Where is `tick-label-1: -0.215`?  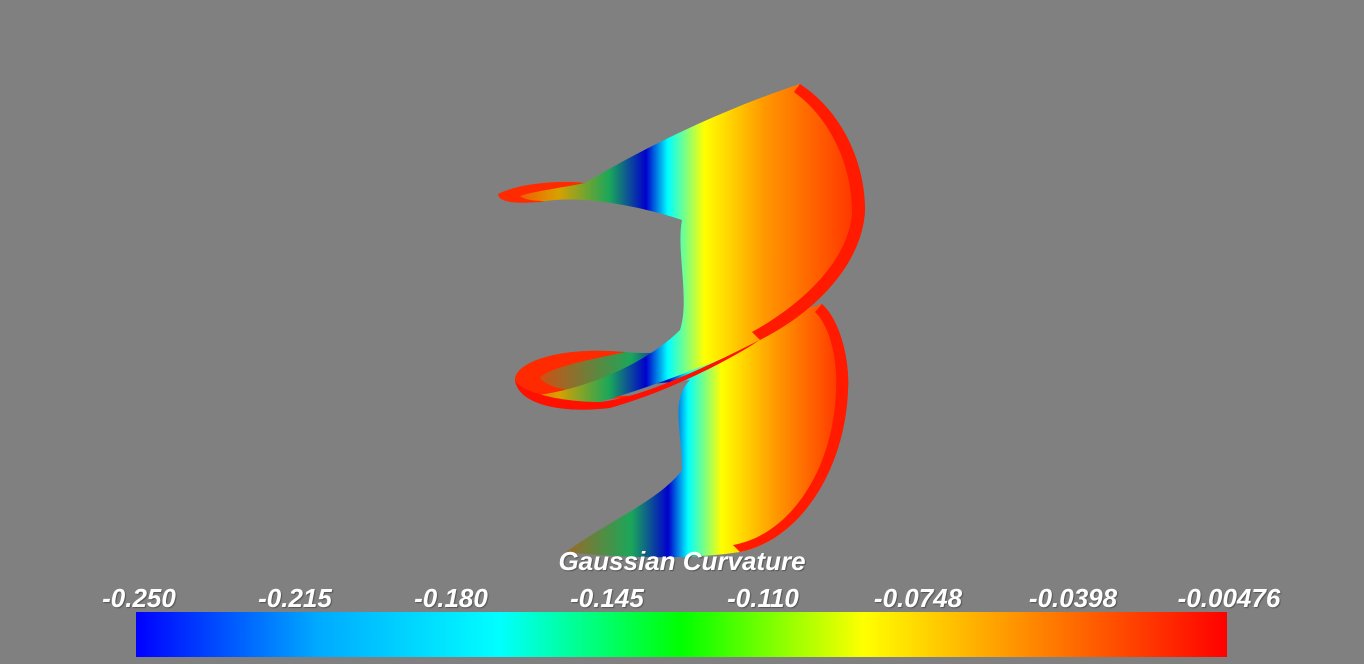
tick-label-1: -0.215 is located at coordinates (295, 598).